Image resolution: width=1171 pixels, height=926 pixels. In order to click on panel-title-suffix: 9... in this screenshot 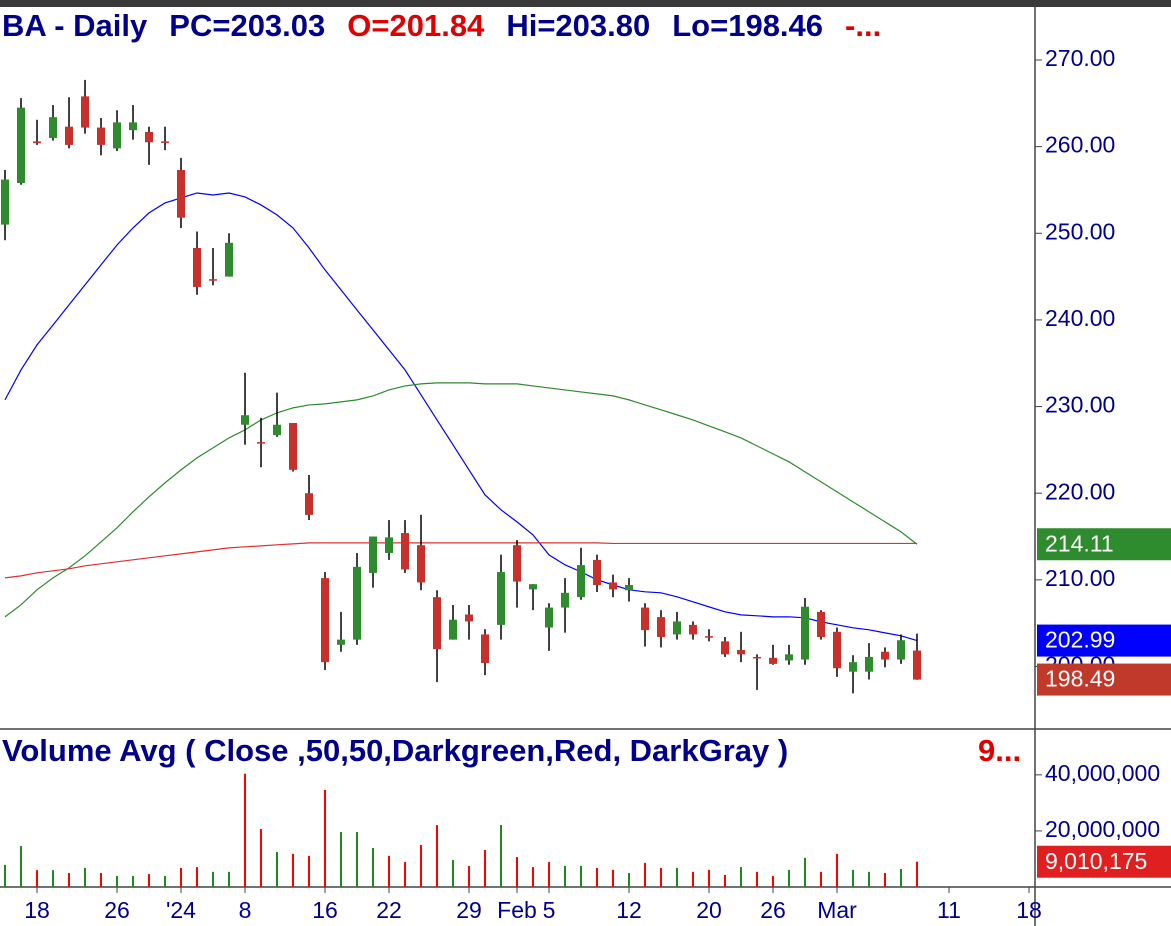, I will do `click(999, 750)`.